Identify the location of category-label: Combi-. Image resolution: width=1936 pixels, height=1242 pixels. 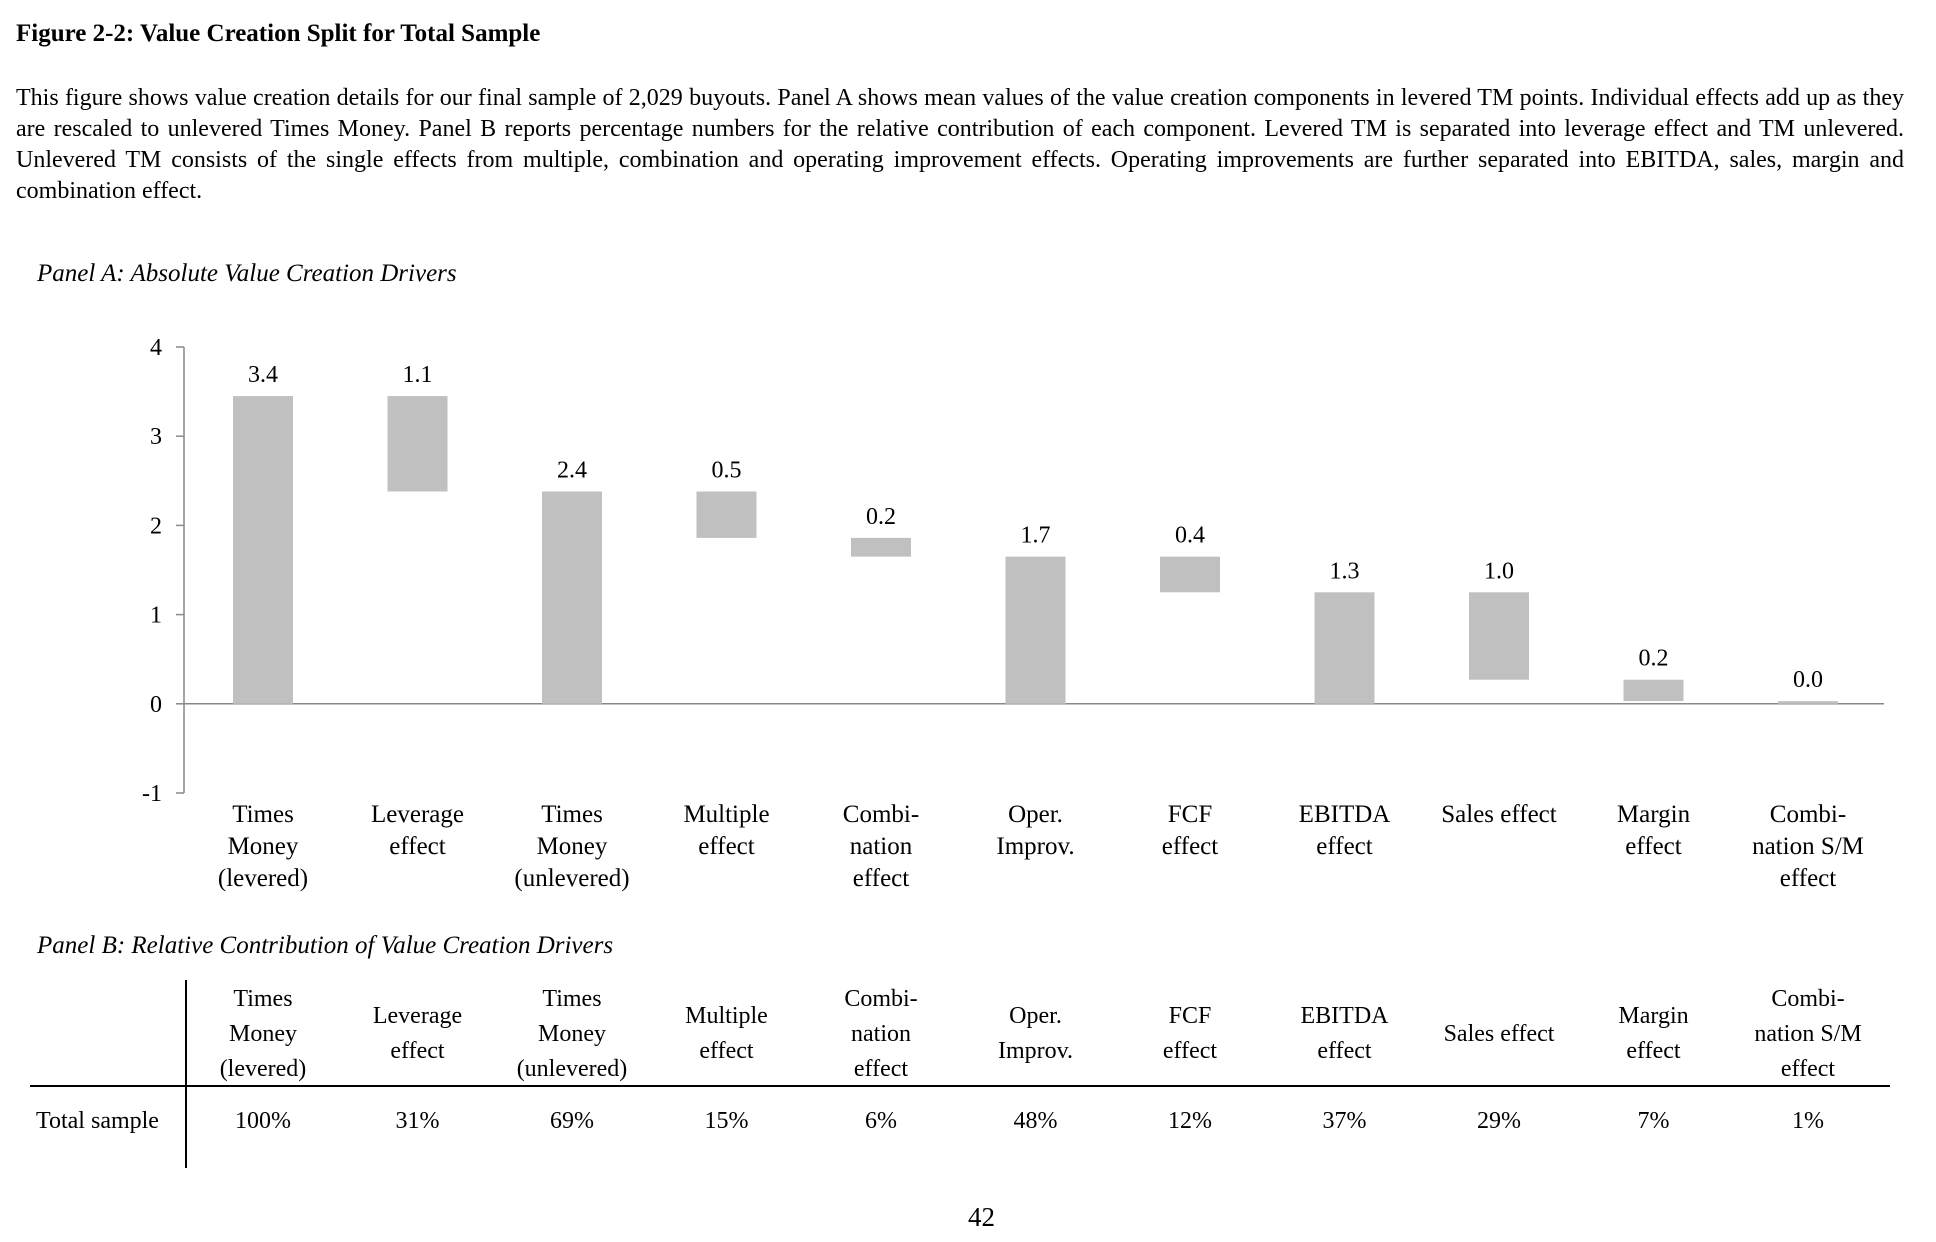
(1808, 814).